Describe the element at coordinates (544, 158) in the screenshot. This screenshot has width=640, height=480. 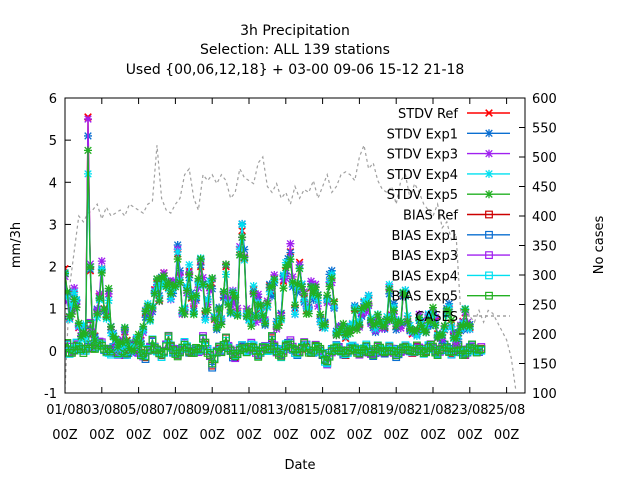
I see `y2-tick-label: 500` at that location.